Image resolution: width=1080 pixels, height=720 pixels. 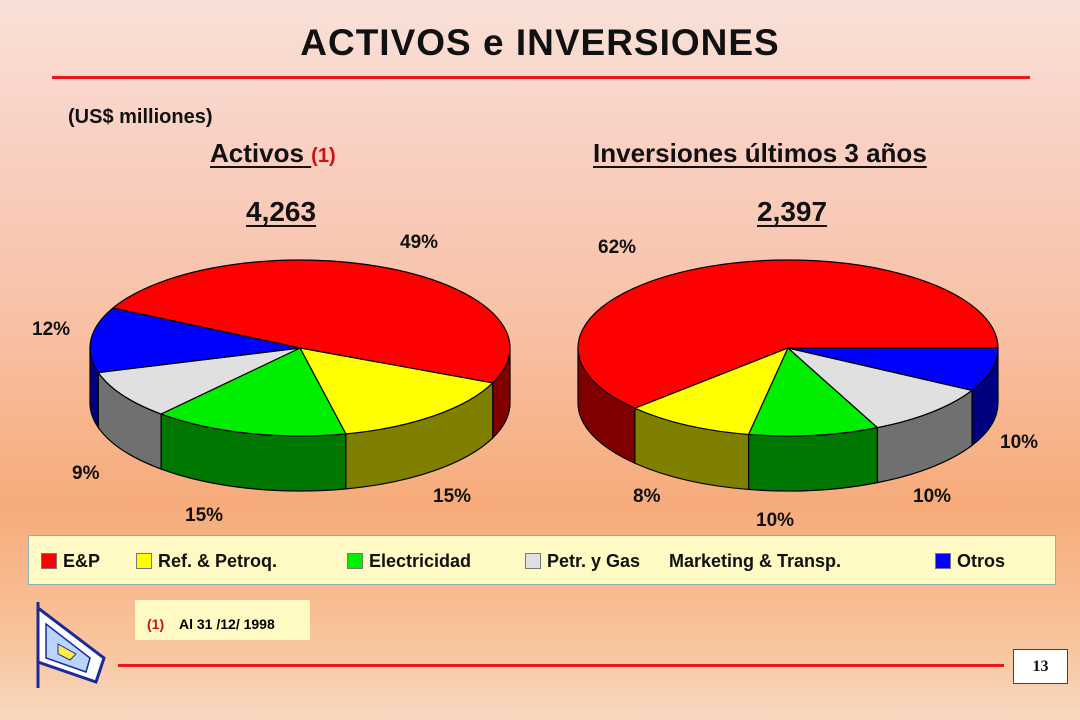 I want to click on activos-label-otros: 12%, so click(x=51, y=329).